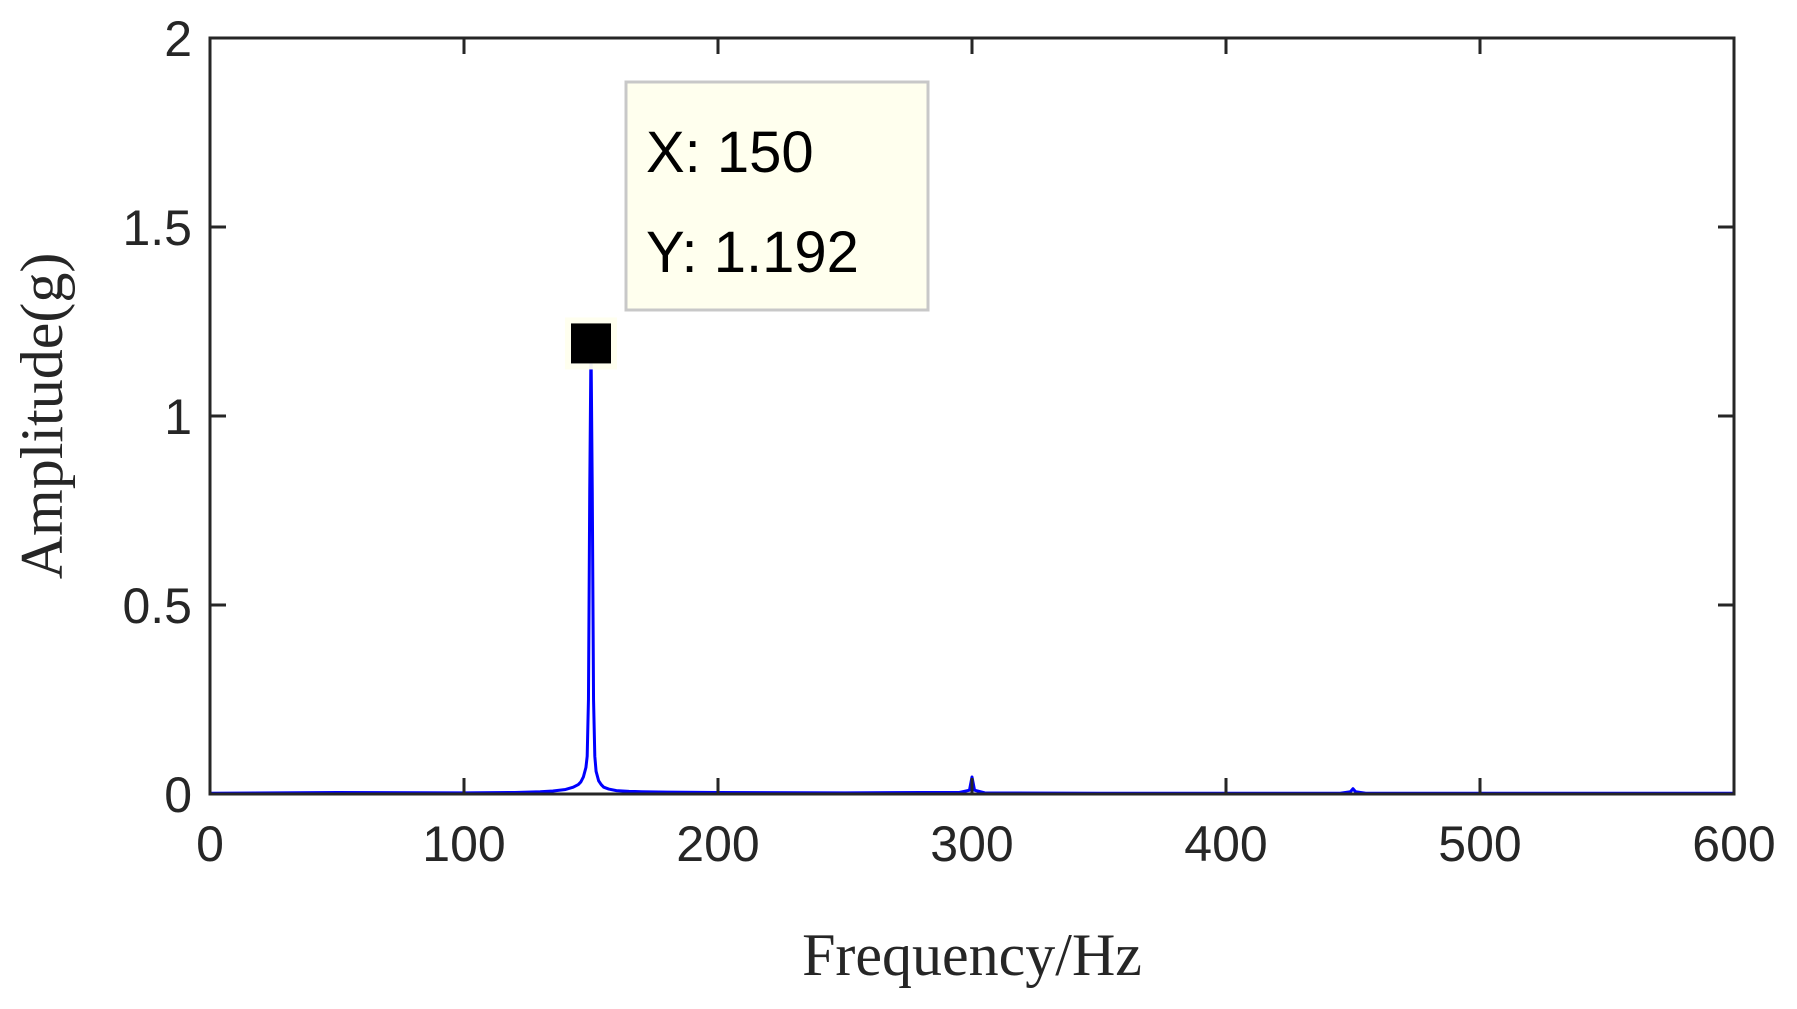 The height and width of the screenshot is (1009, 1797). What do you see at coordinates (157, 228) in the screenshot?
I see `y-tick-label: 1.5` at bounding box center [157, 228].